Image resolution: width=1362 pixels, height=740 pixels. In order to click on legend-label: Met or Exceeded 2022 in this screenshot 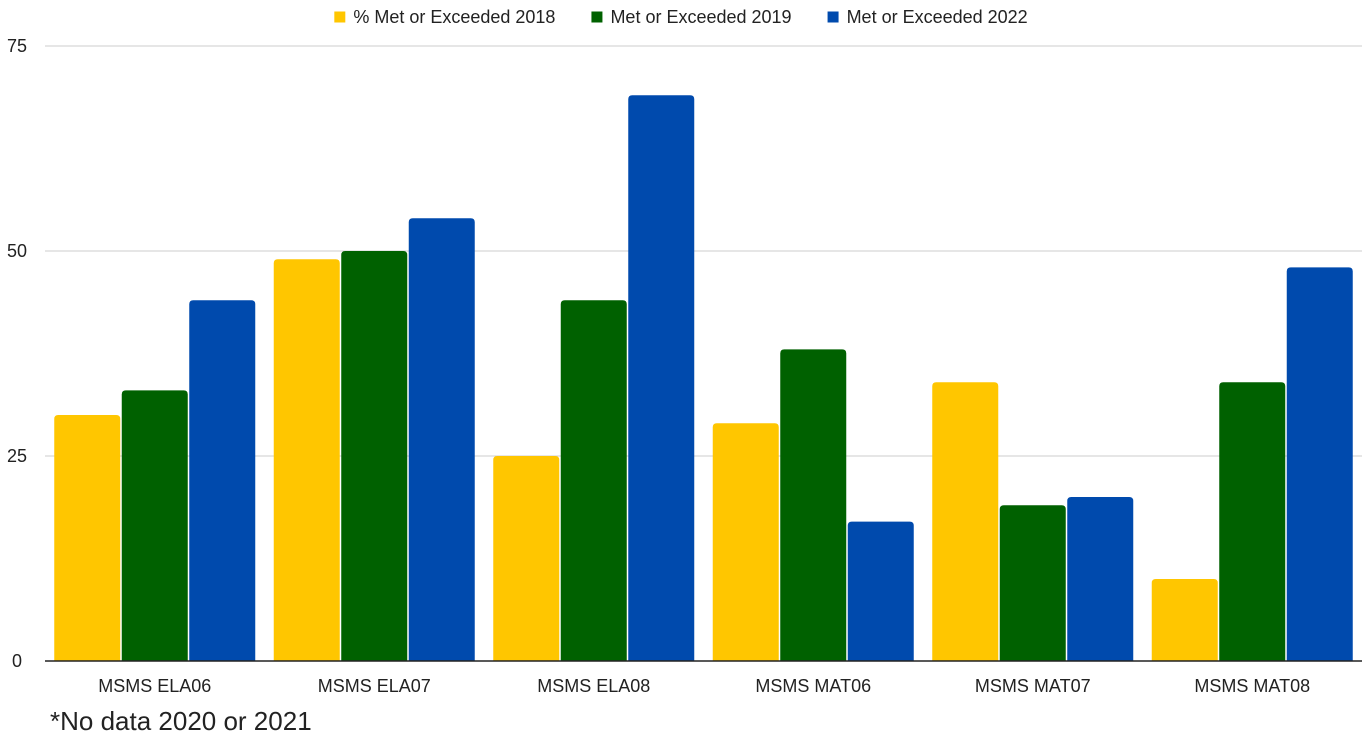, I will do `click(937, 17)`.